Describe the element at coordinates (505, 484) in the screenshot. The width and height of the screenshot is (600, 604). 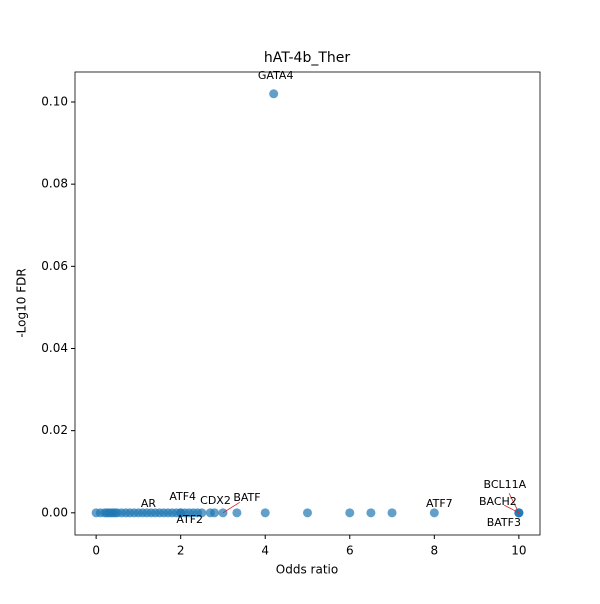
I see `point-label: BCL11A` at that location.